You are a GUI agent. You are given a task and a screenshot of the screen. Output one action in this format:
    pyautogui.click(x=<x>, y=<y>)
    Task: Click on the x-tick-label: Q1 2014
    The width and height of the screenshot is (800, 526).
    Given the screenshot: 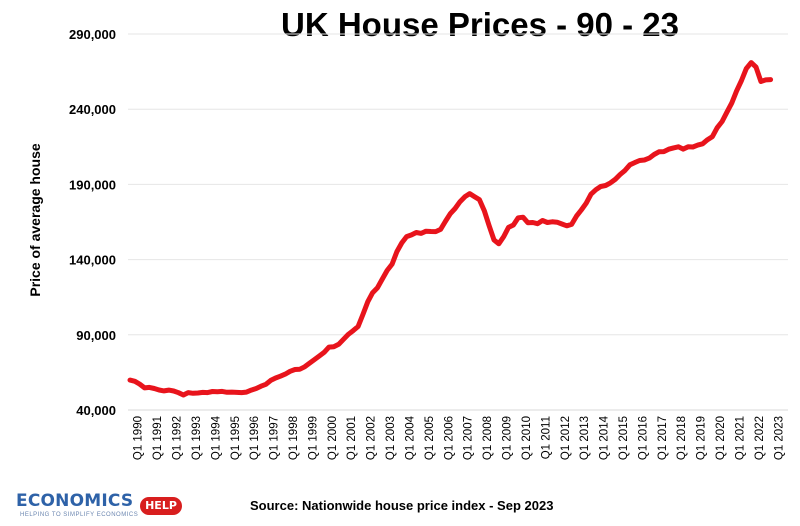 What is the action you would take?
    pyautogui.click(x=605, y=437)
    